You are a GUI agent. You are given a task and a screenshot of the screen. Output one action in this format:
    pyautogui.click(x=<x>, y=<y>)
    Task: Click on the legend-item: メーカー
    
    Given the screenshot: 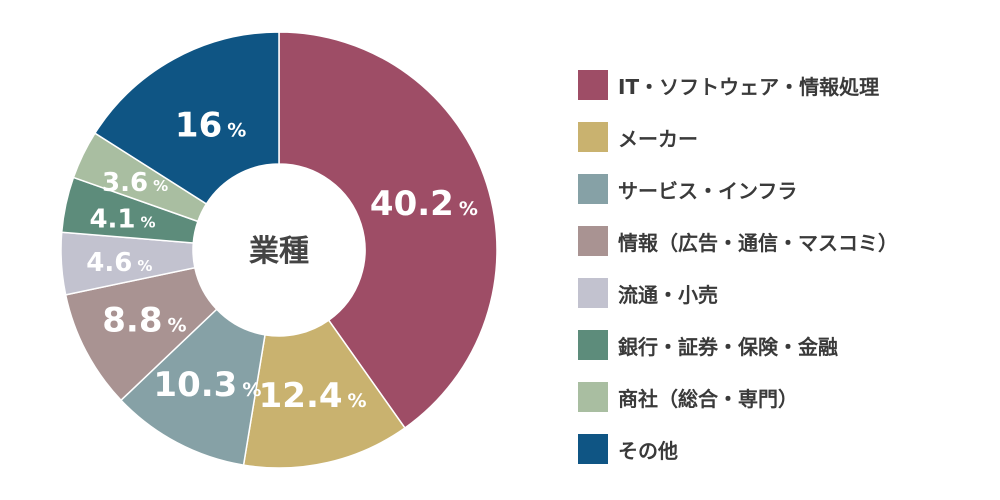 What is the action you would take?
    pyautogui.click(x=783, y=137)
    